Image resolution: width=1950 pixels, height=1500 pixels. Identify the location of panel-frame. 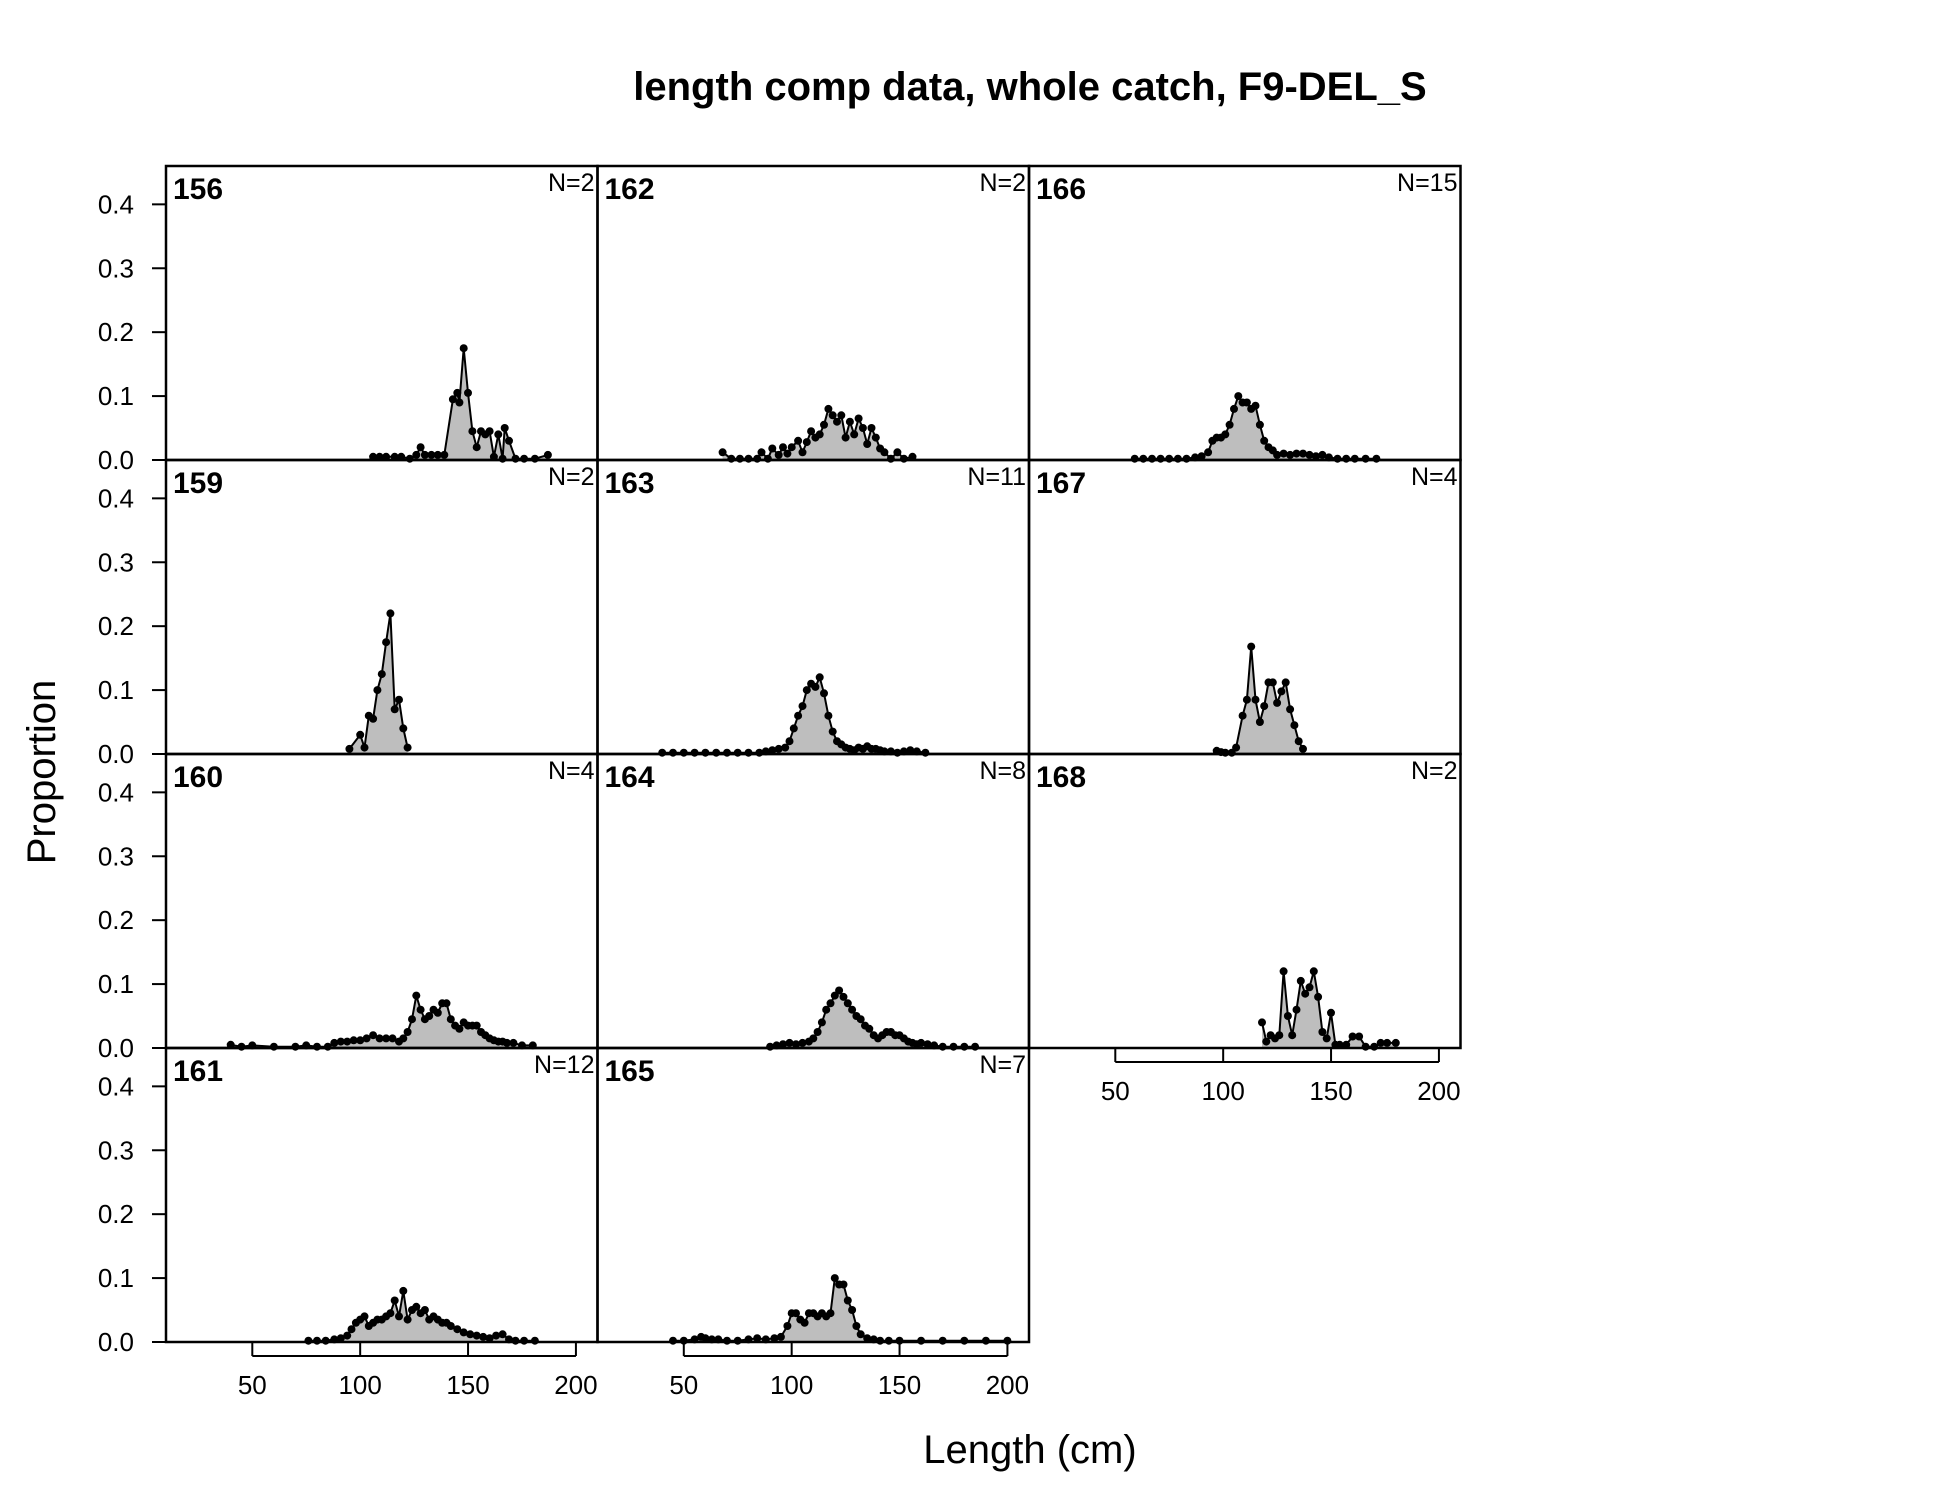
(813, 1195).